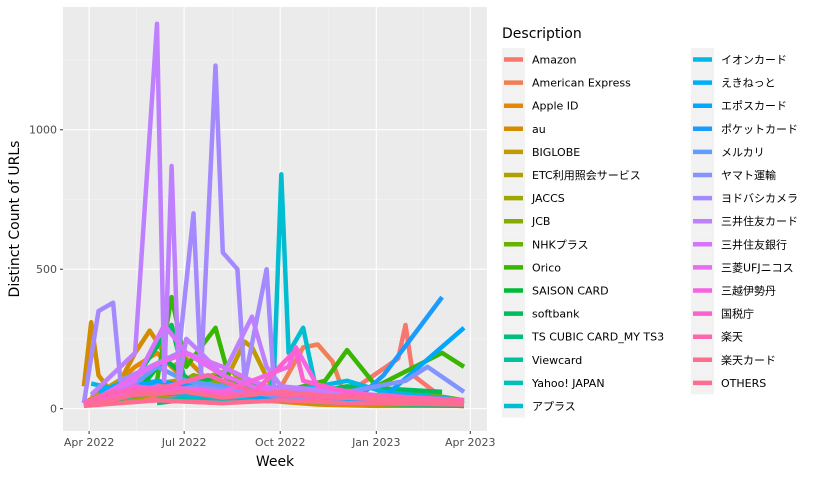 Image resolution: width=816 pixels, height=480 pixels. I want to click on y-tick-label: 0, so click(53, 409).